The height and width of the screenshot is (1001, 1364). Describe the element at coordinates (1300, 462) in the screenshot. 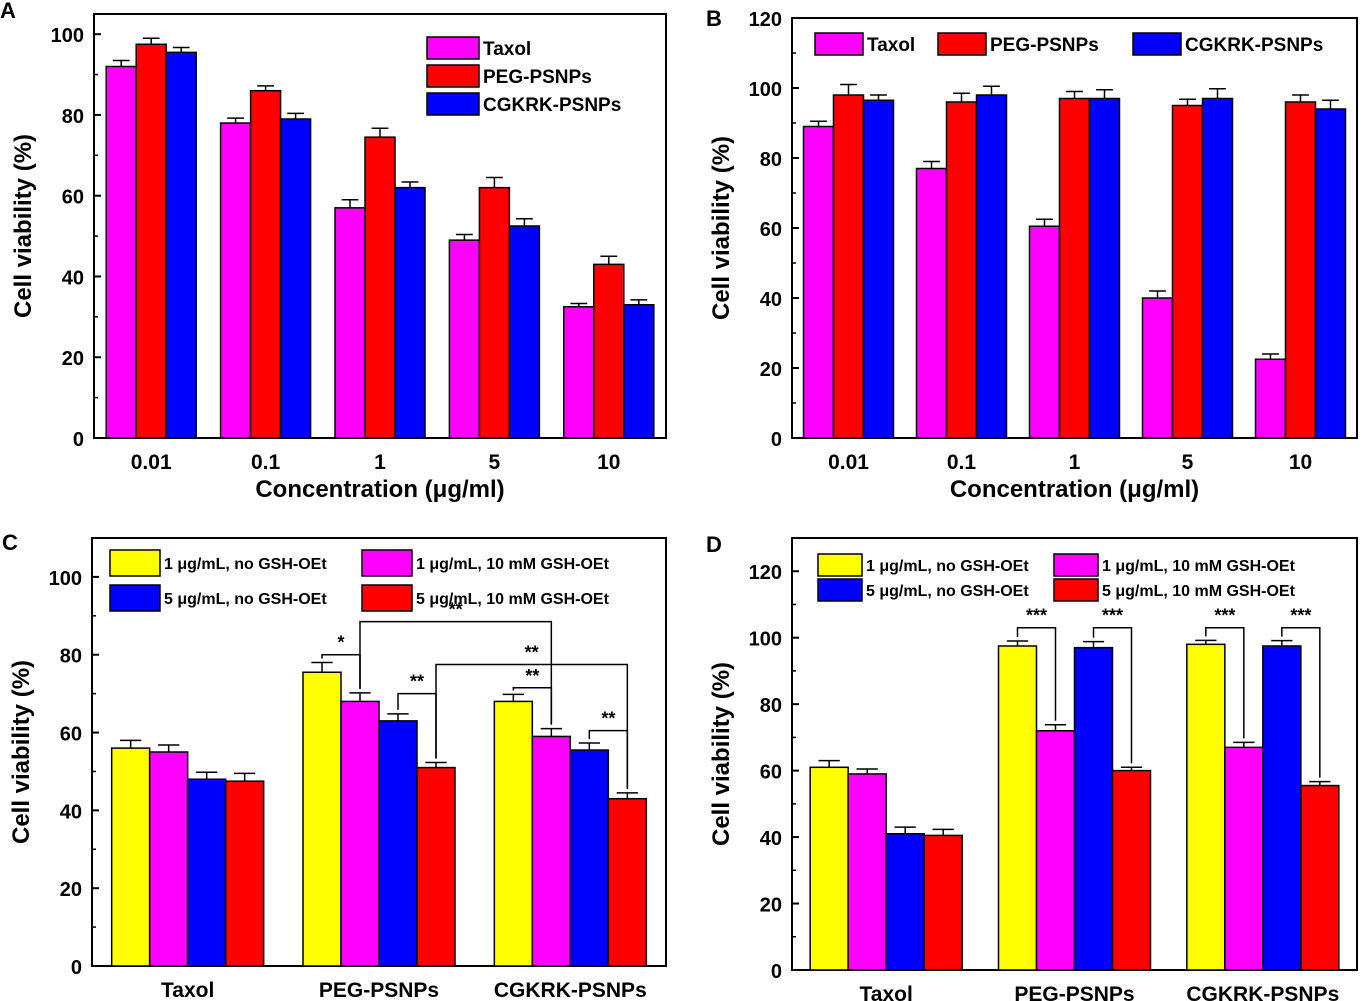

I see `x-tick-label: 10` at that location.